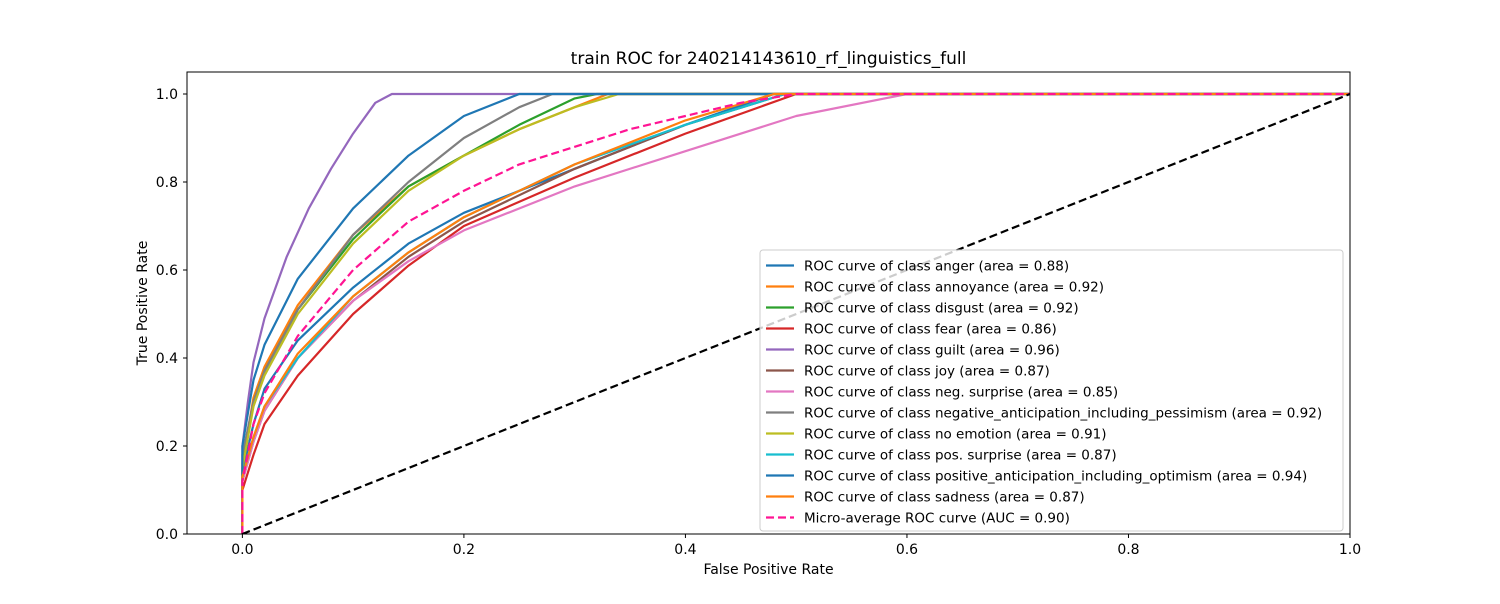 The width and height of the screenshot is (1500, 604). I want to click on y-tick-label: 0.0, so click(167, 535).